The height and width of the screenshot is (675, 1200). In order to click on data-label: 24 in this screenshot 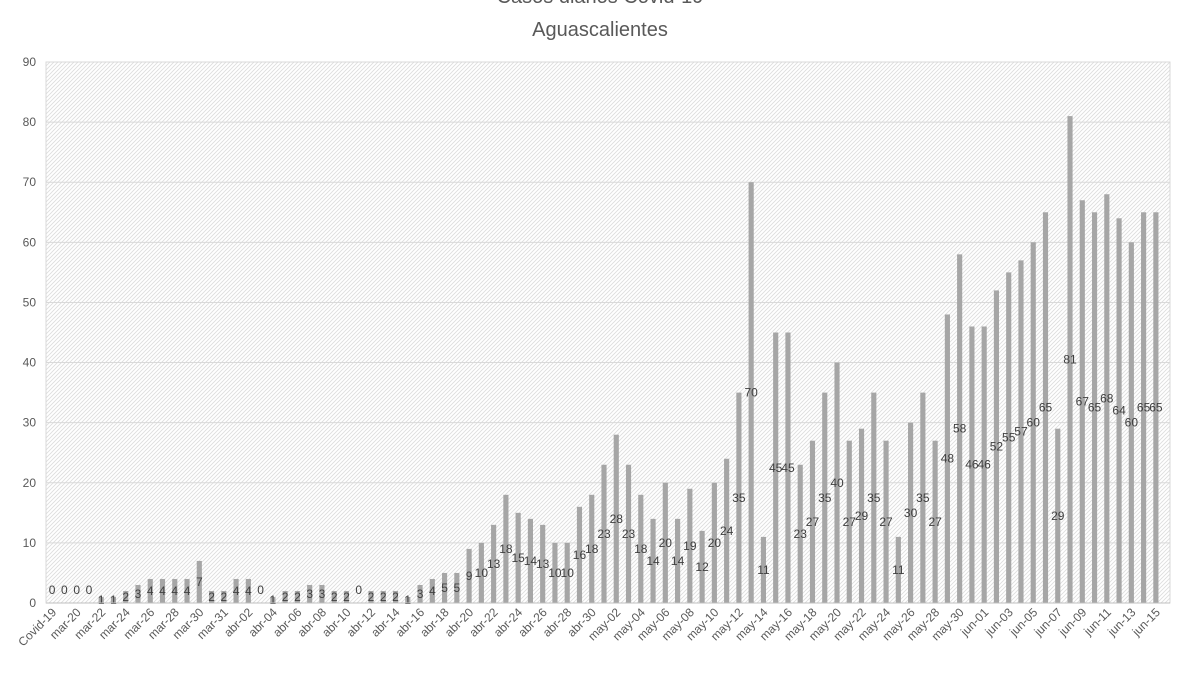, I will do `click(727, 531)`.